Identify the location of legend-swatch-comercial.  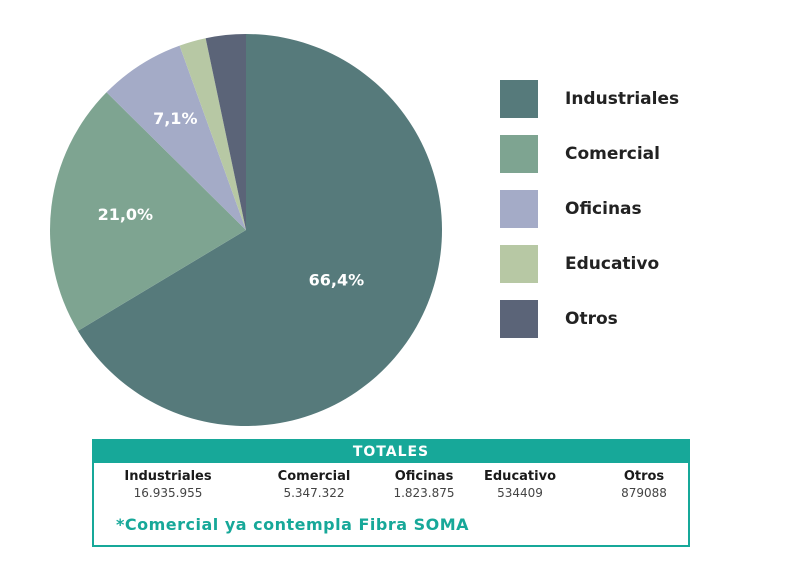
(519, 154).